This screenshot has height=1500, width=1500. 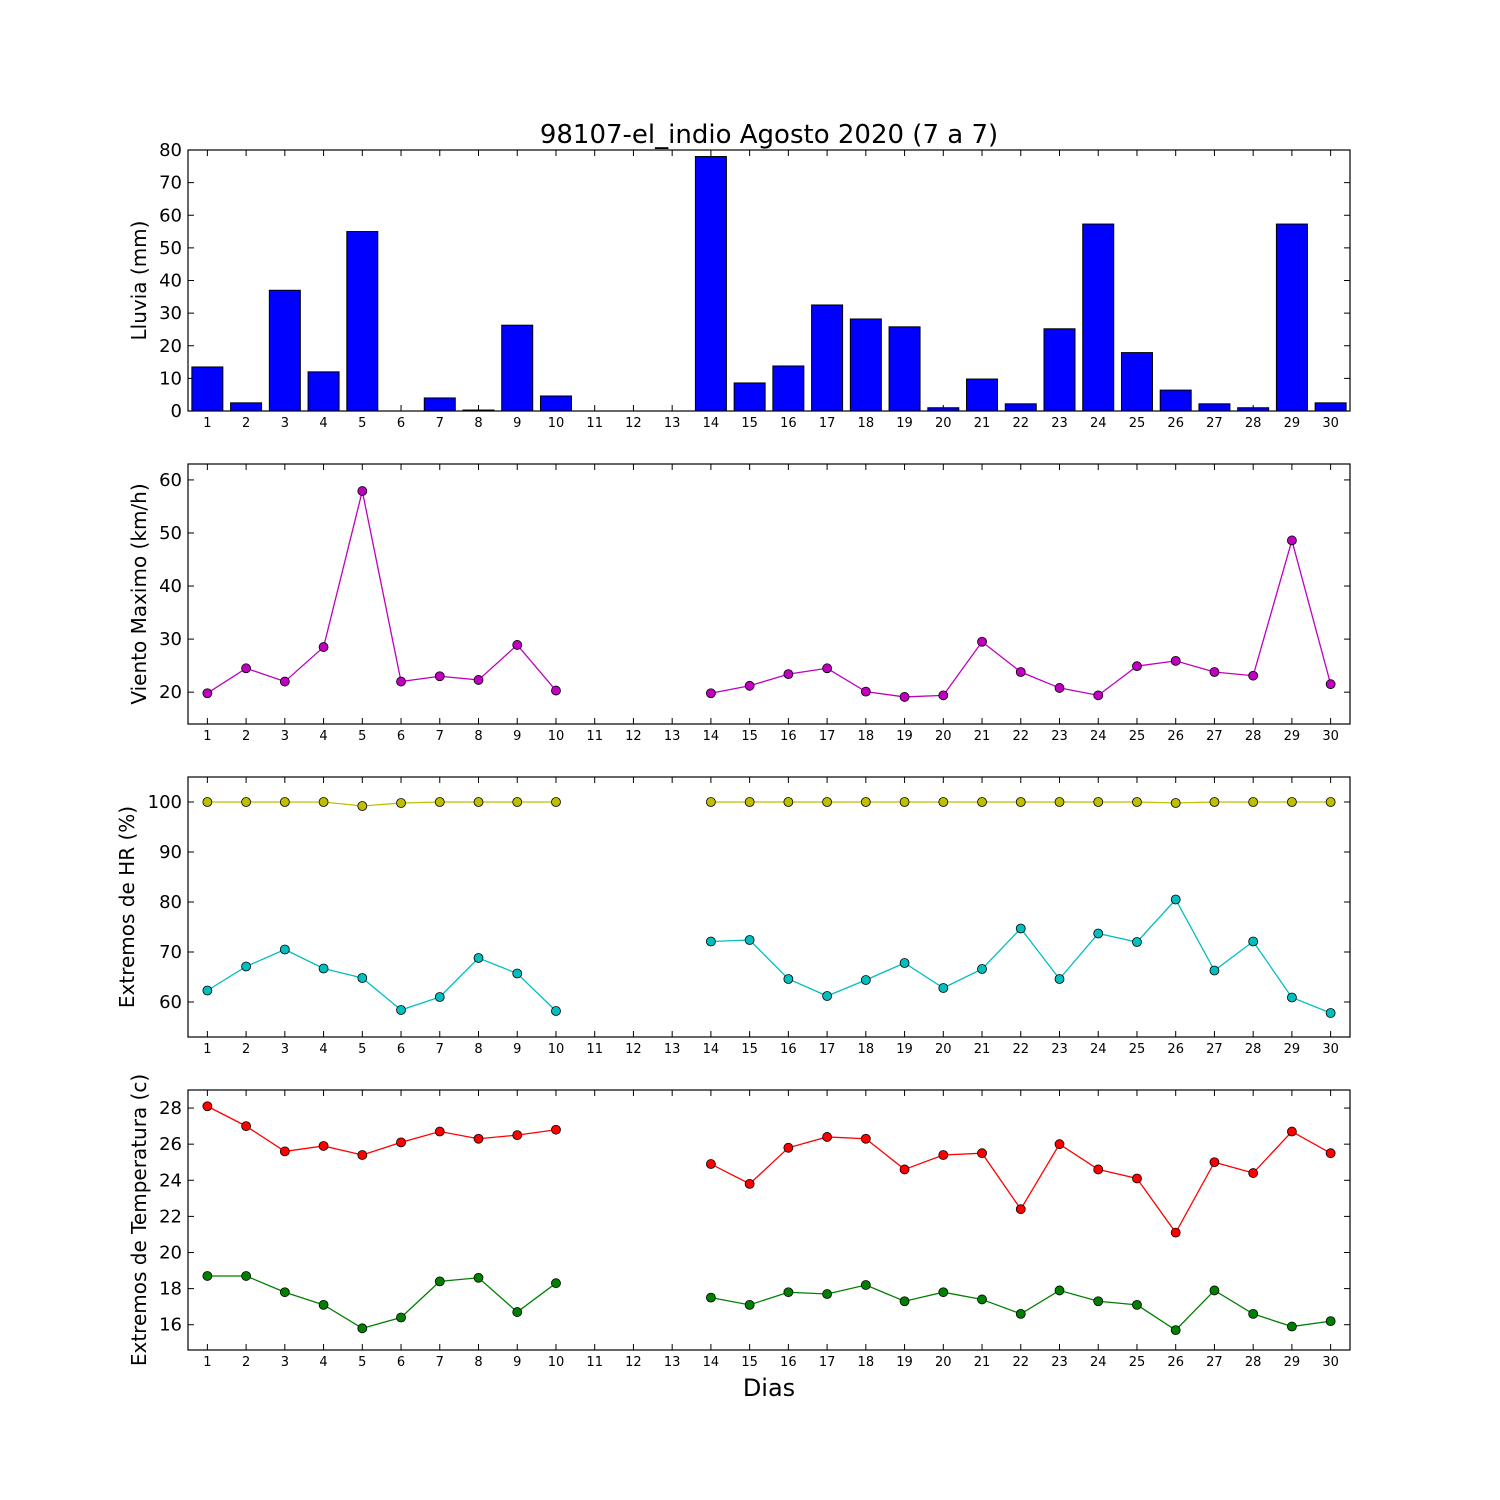 I want to click on y-tick-label: 16, so click(x=170, y=1325).